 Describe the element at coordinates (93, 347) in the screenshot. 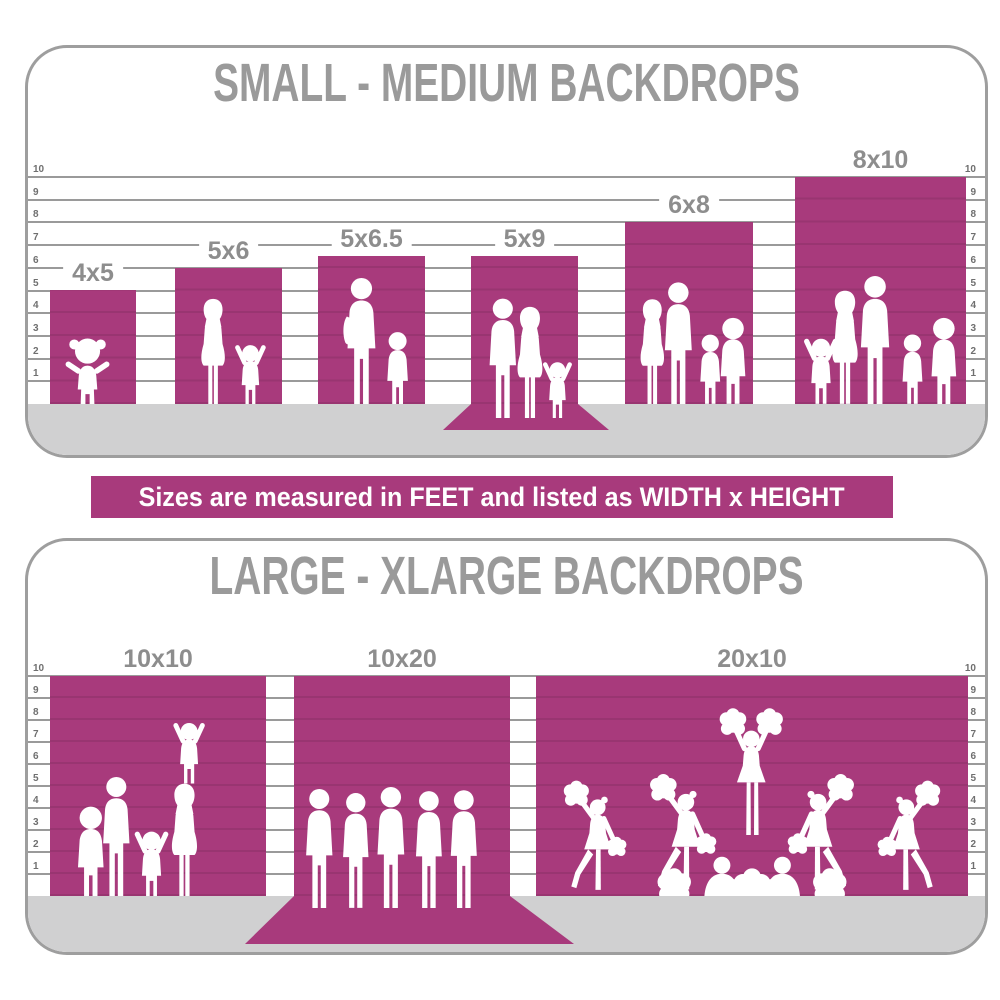

I see `silhouette-toddler-girl` at that location.